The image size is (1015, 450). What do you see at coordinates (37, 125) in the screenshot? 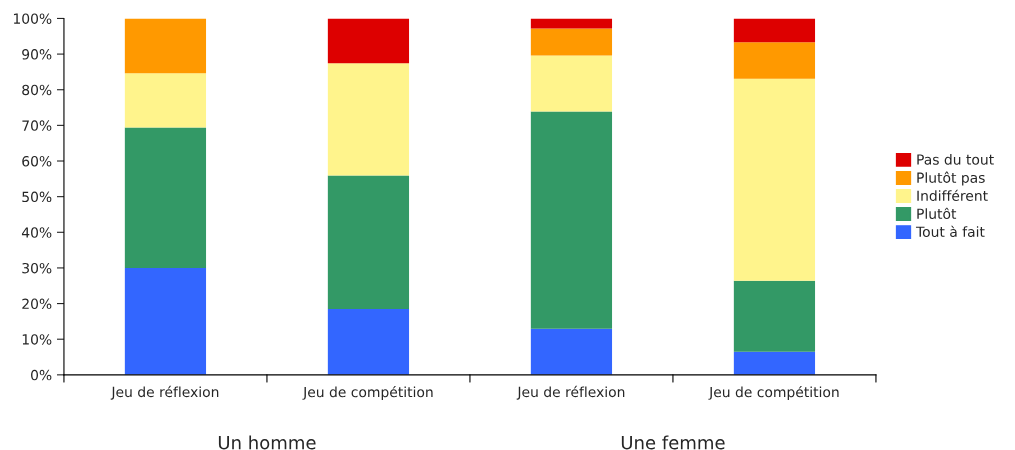
I see `y-tick-label: 70%` at bounding box center [37, 125].